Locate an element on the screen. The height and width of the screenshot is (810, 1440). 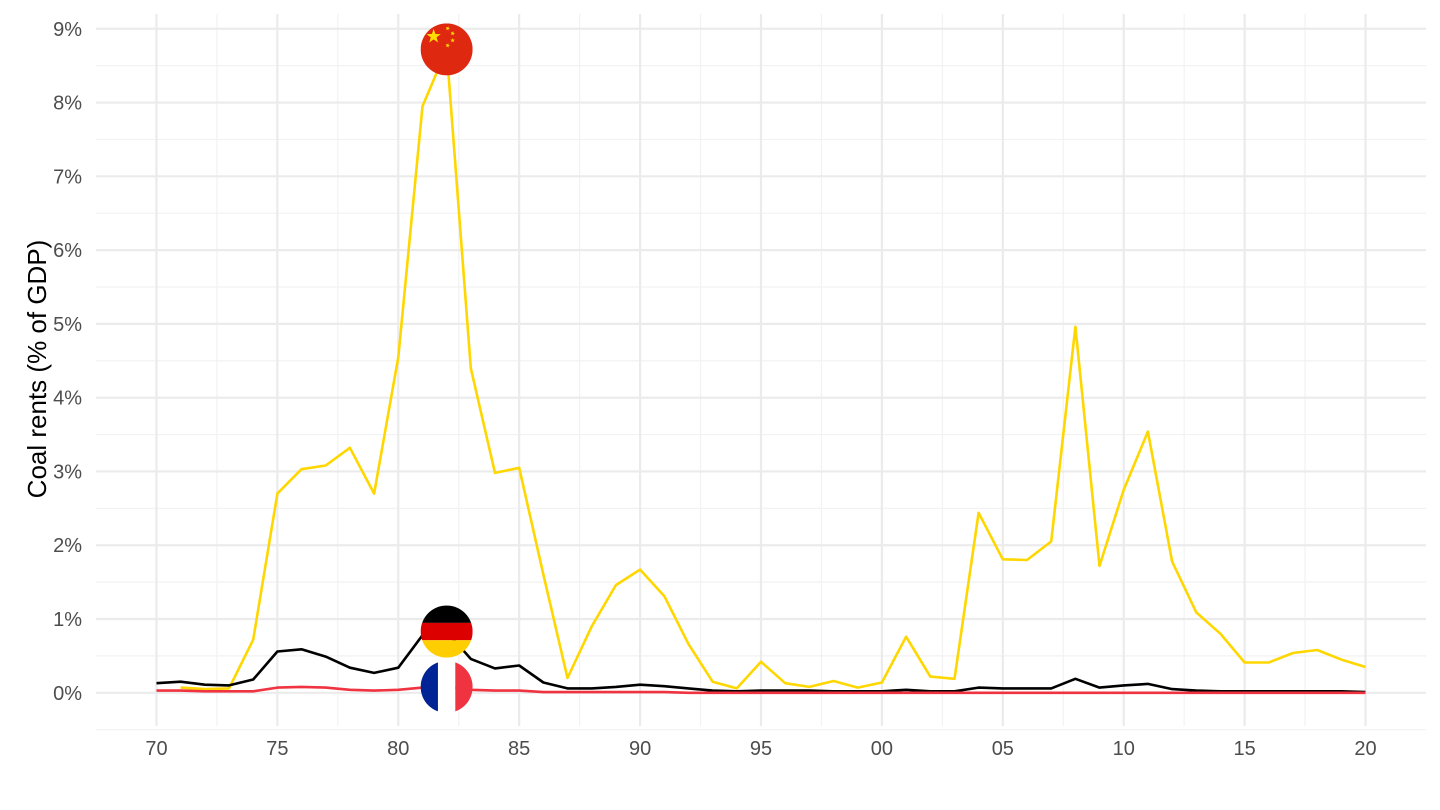
x-tick-label: 20 is located at coordinates (1365, 749).